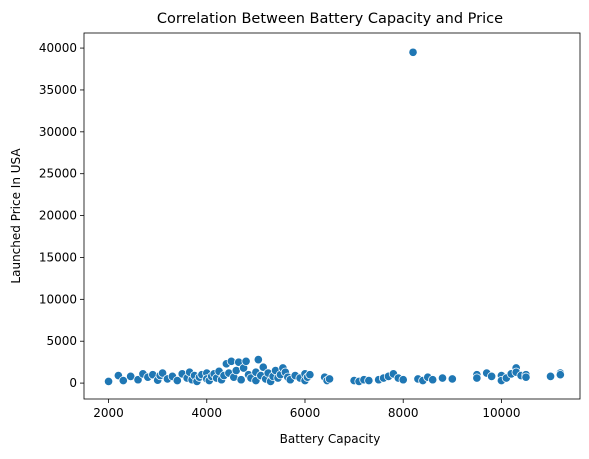 This screenshot has height=459, width=589. Describe the element at coordinates (330, 439) in the screenshot. I see `x-axis-label: Battery Capacity` at that location.